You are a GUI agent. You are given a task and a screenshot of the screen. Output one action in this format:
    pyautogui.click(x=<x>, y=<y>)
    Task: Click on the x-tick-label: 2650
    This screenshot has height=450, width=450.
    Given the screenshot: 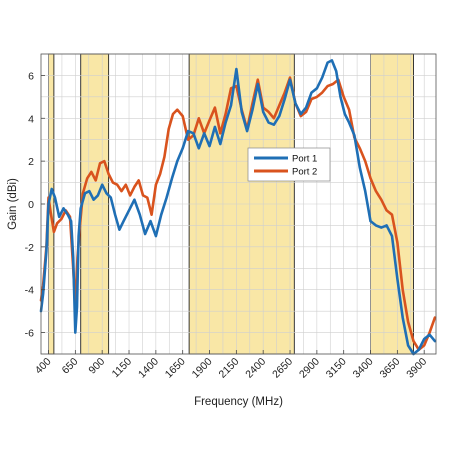 What is the action you would take?
    pyautogui.click(x=282, y=368)
    